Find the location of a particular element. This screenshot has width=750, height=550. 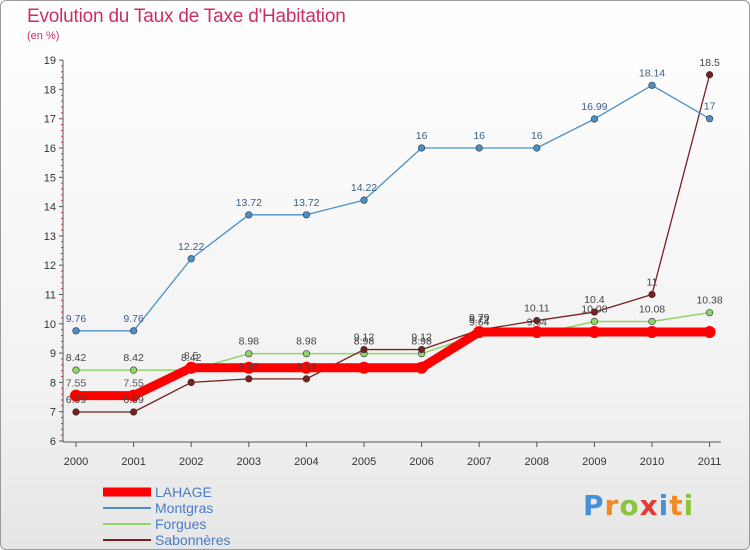

logo-letter: x is located at coordinates (649, 505).